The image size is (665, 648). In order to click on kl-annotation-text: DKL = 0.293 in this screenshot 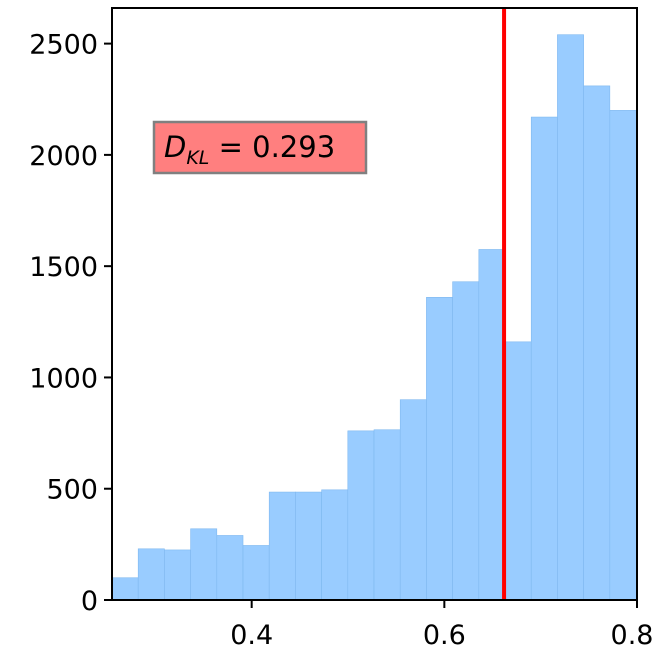, I will do `click(249, 149)`.